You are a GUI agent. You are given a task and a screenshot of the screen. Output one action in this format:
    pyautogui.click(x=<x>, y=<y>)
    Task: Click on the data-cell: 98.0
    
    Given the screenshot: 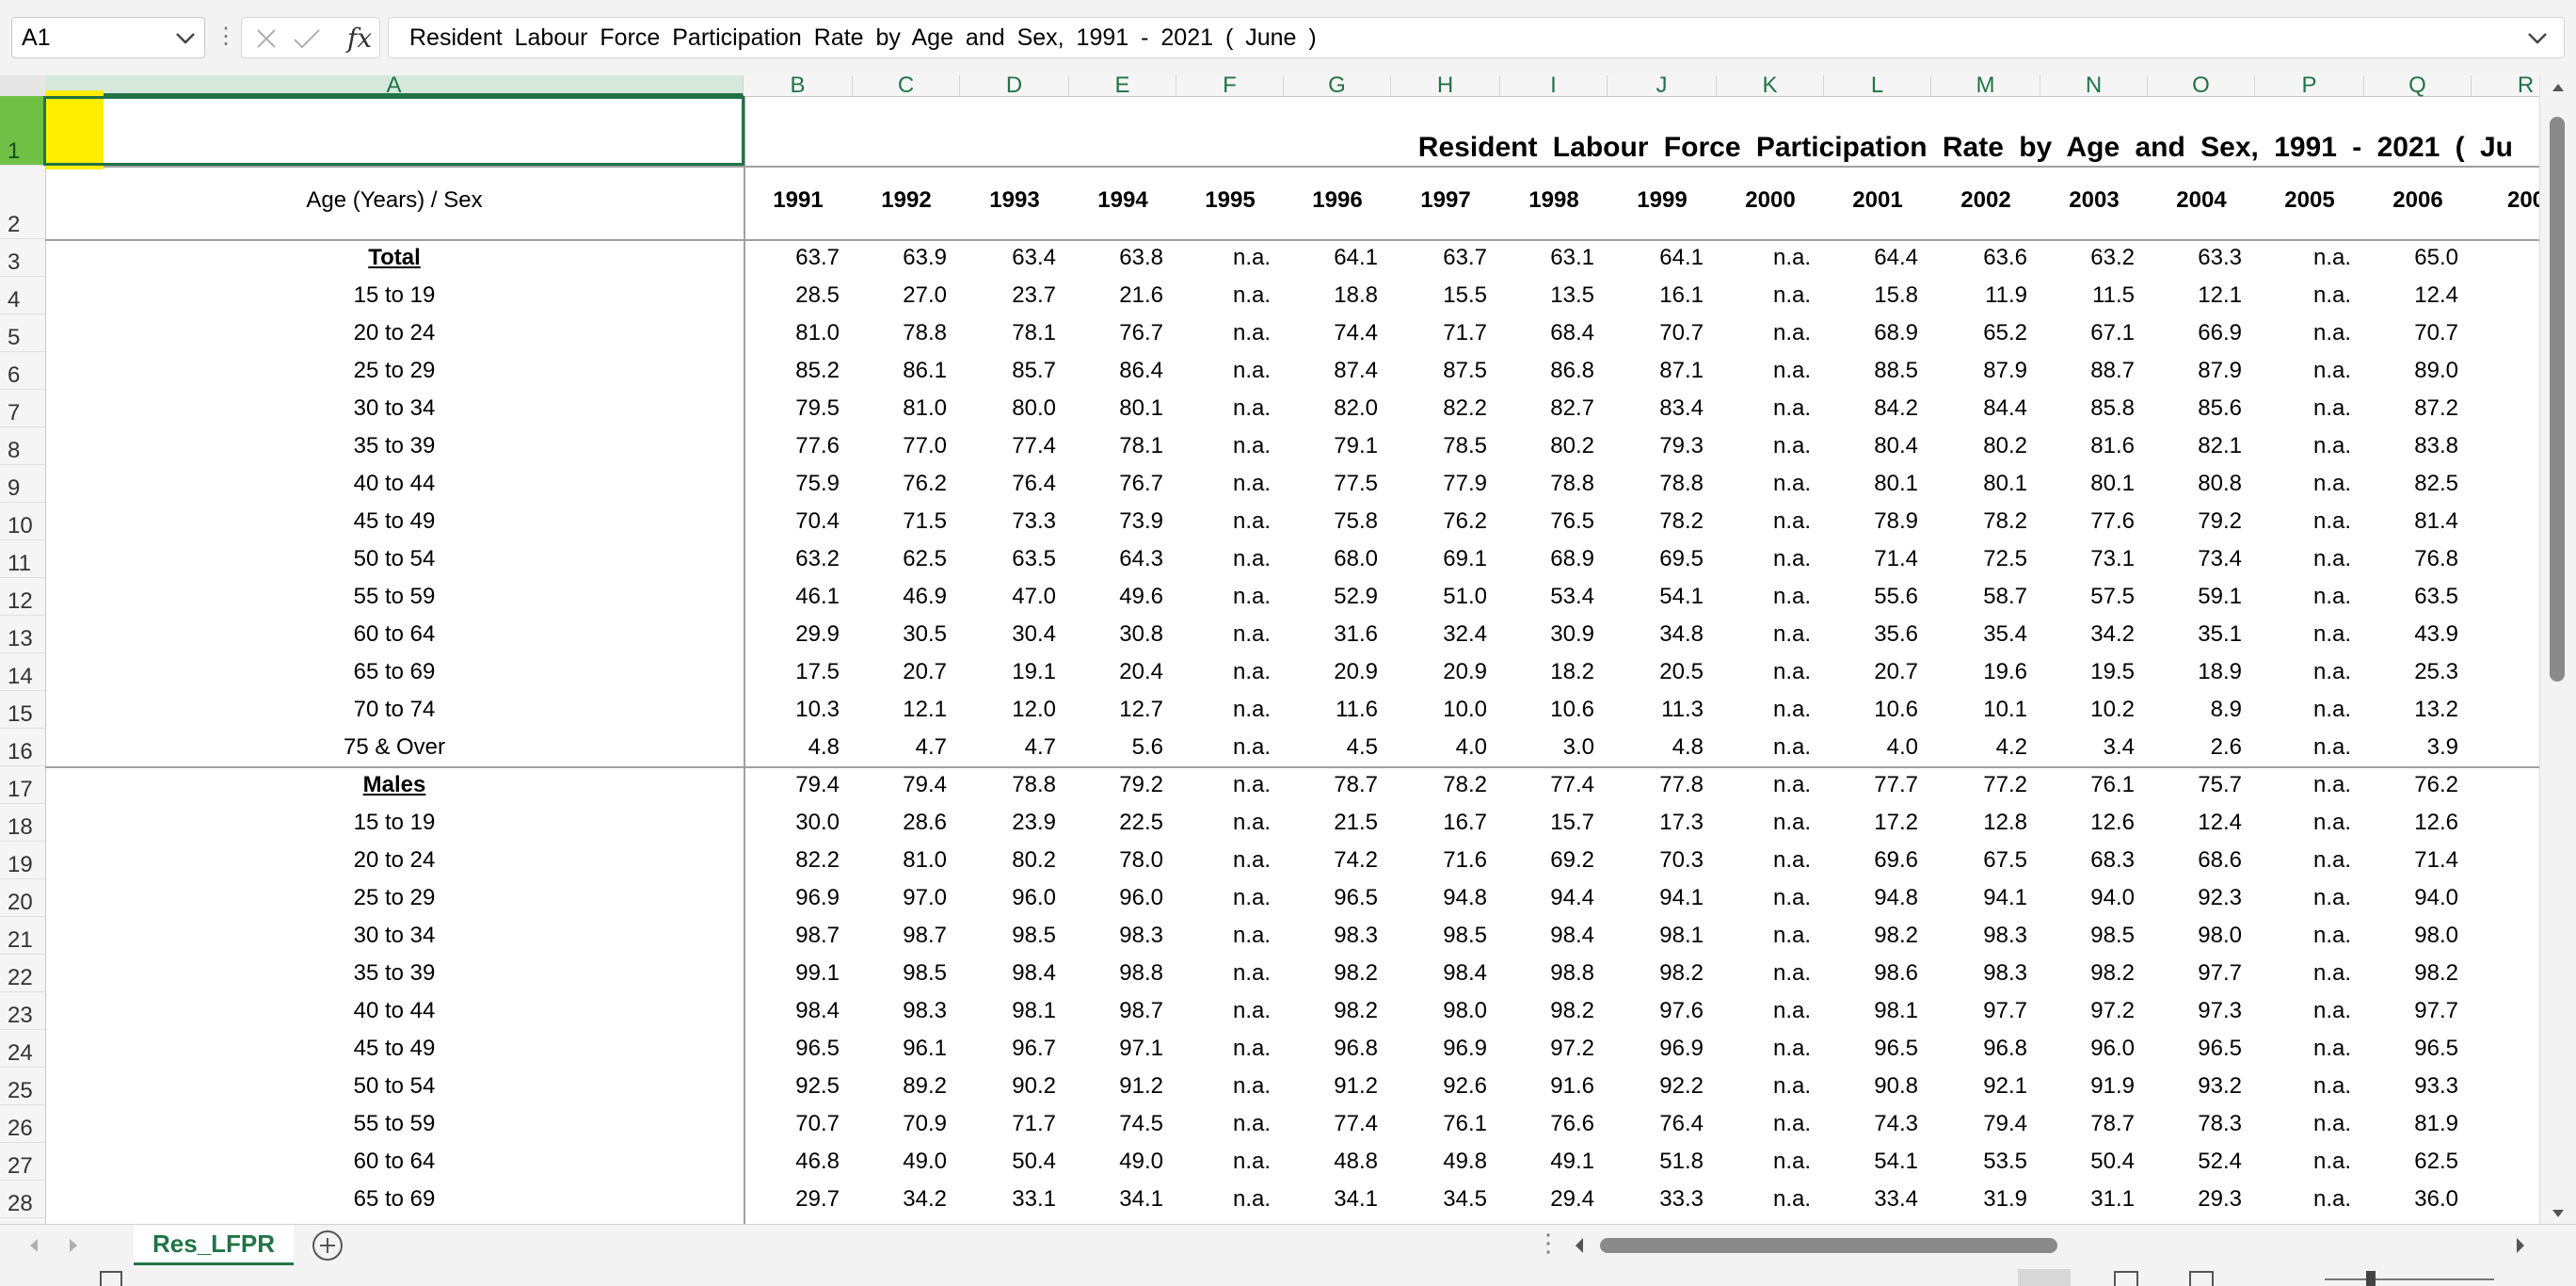 What is the action you would take?
    pyautogui.click(x=2220, y=935)
    